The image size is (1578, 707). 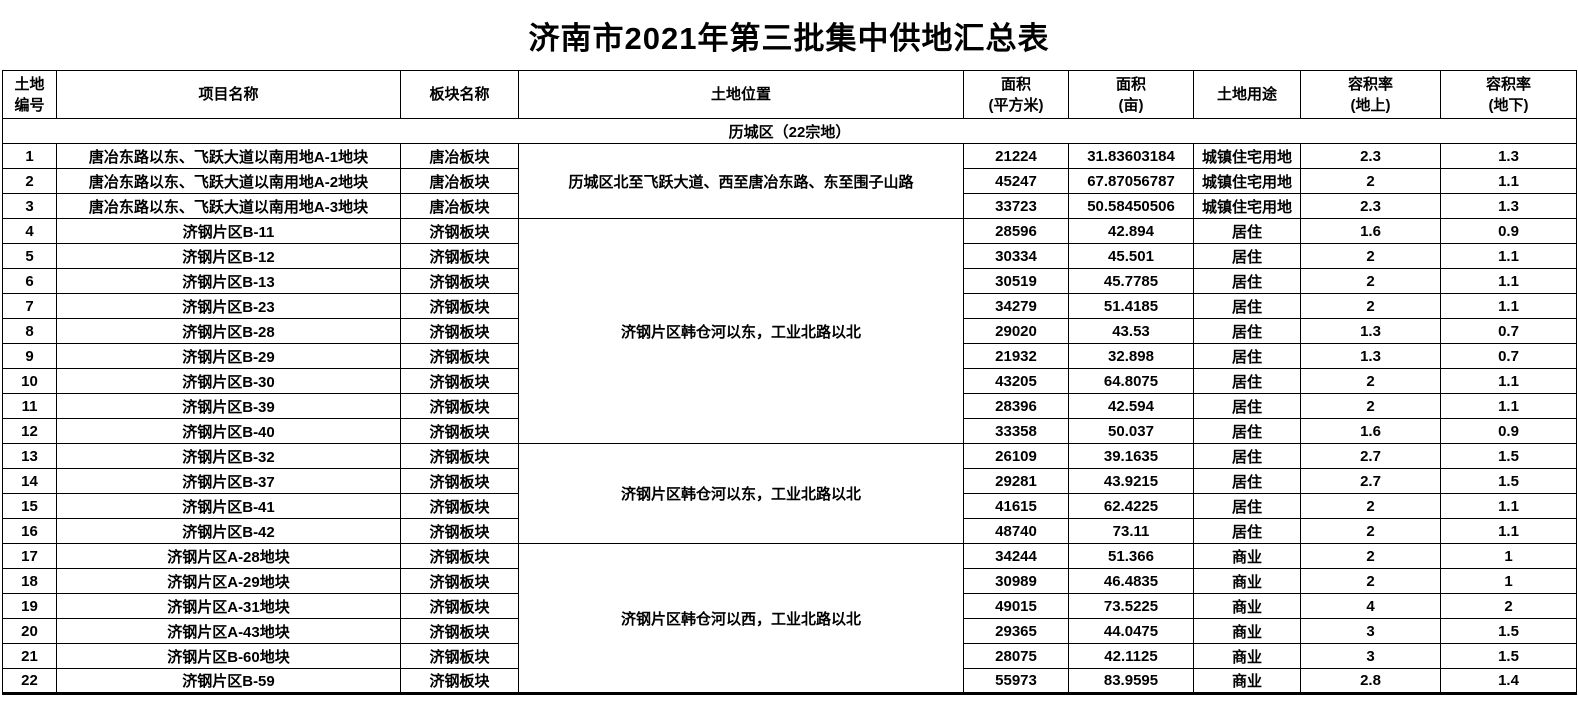 What do you see at coordinates (789, 481) in the screenshot?
I see `table-row: 14 济钢片区B-37 济钢板块 29281 43.9215 居住 2.7 1.5` at bounding box center [789, 481].